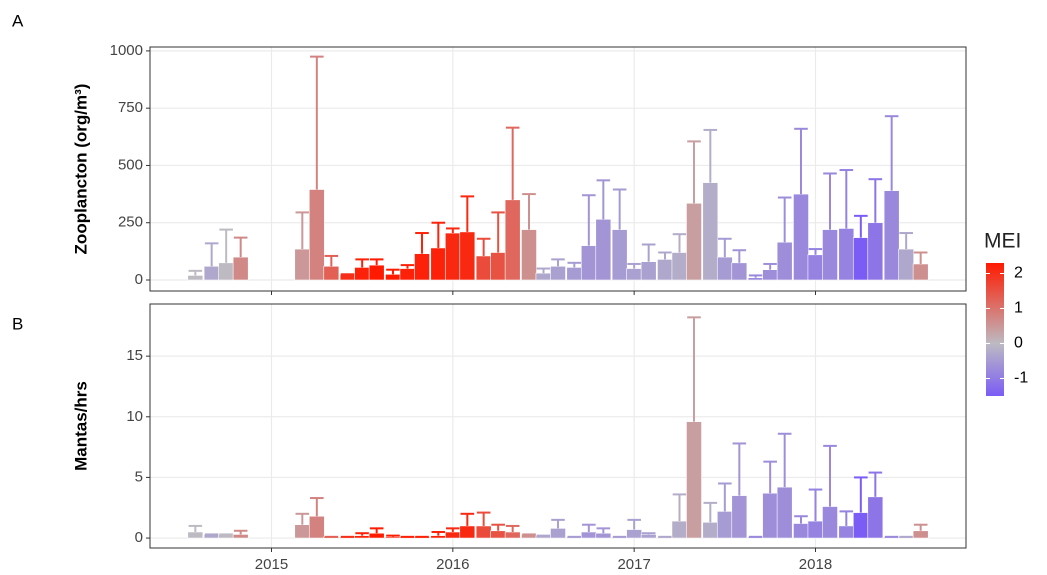 The image size is (1047, 575). I want to click on colorbar-tick-label: 0, so click(1018, 343).